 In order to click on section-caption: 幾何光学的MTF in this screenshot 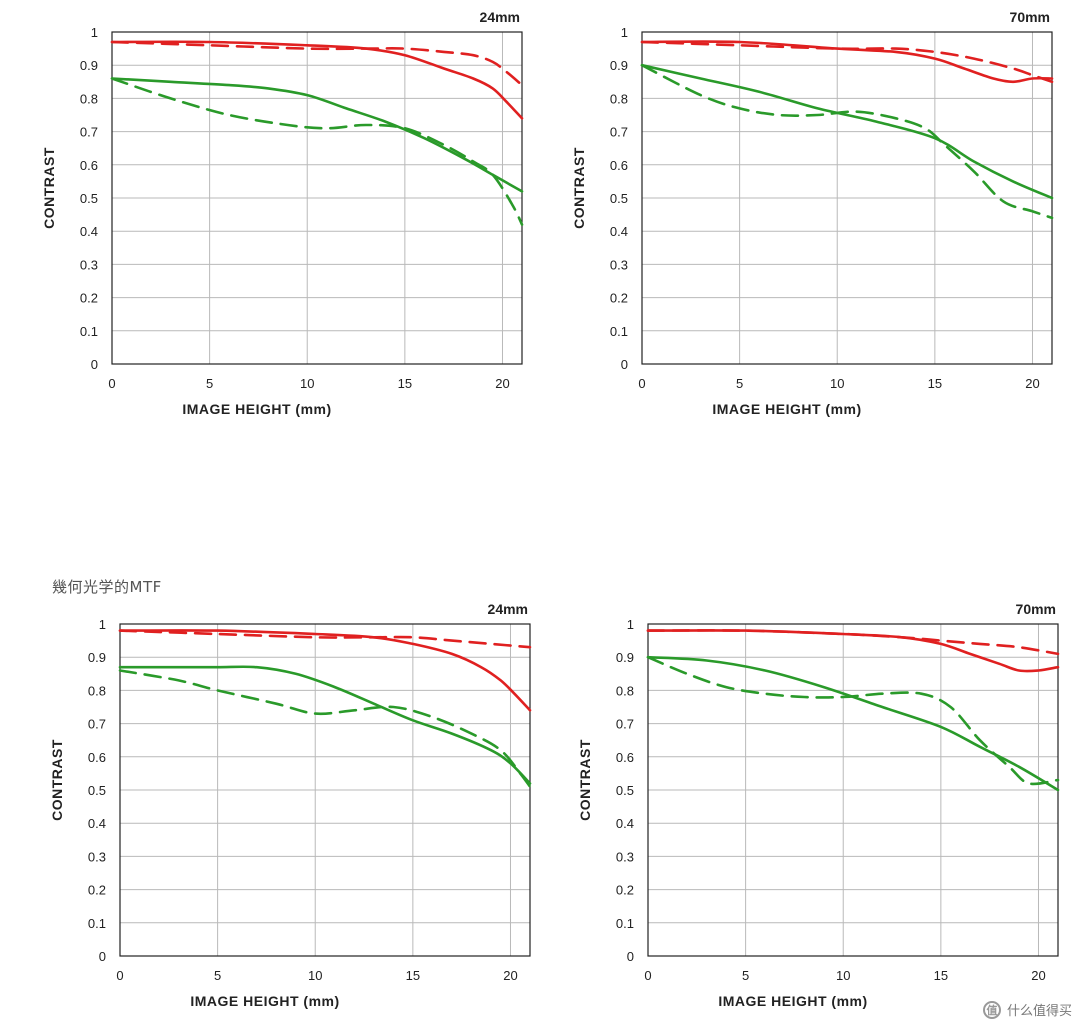, I will do `click(107, 587)`.